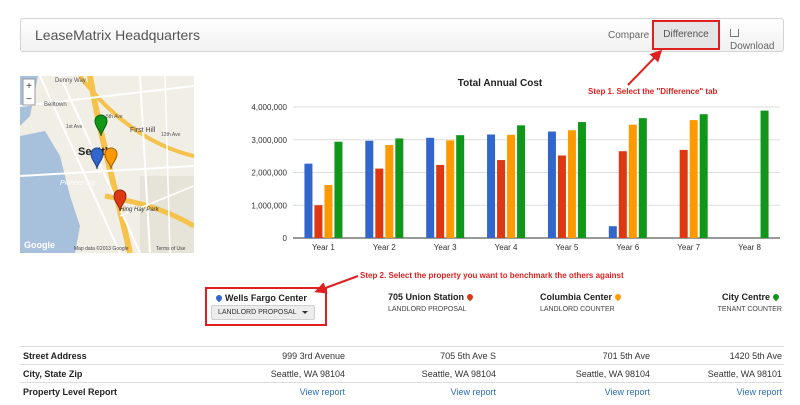 This screenshot has width=800, height=405. I want to click on map-marker-green, so click(101, 125).